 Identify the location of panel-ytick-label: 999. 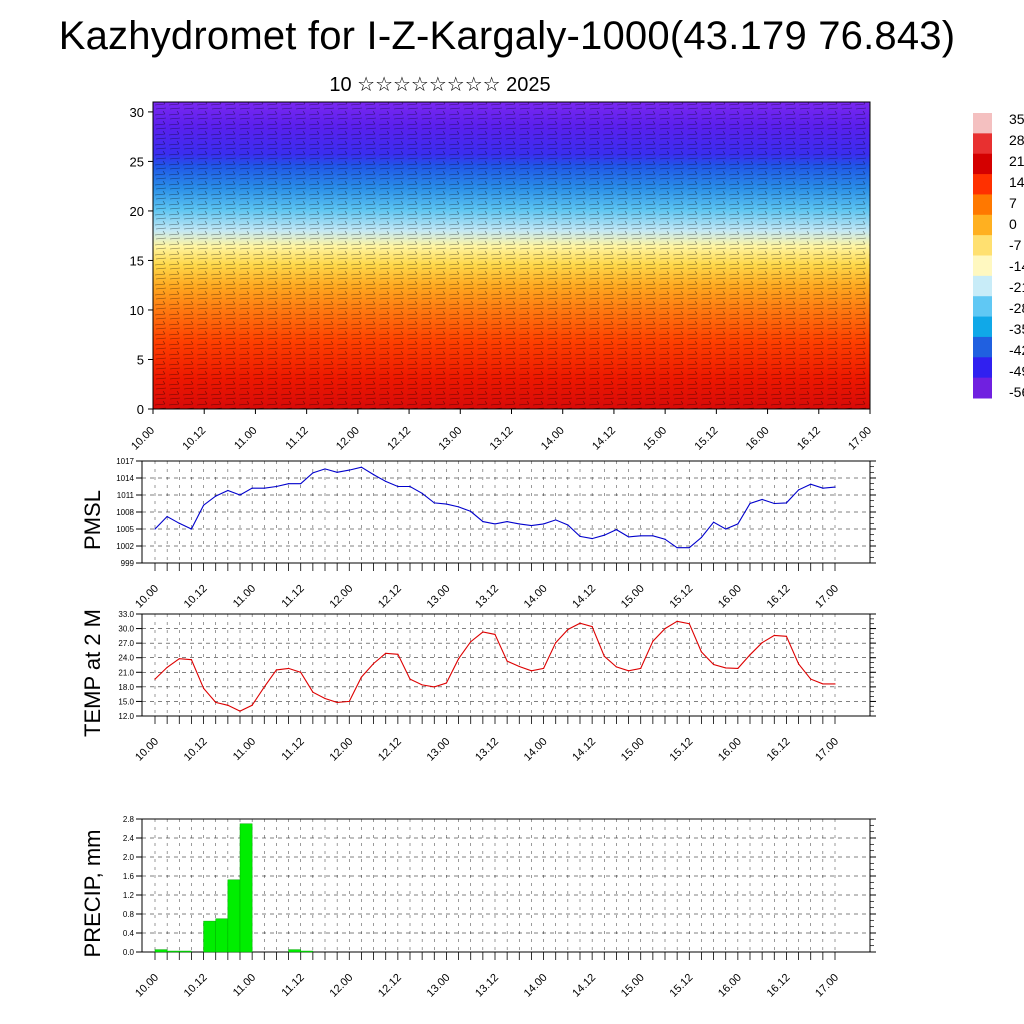
(128, 563).